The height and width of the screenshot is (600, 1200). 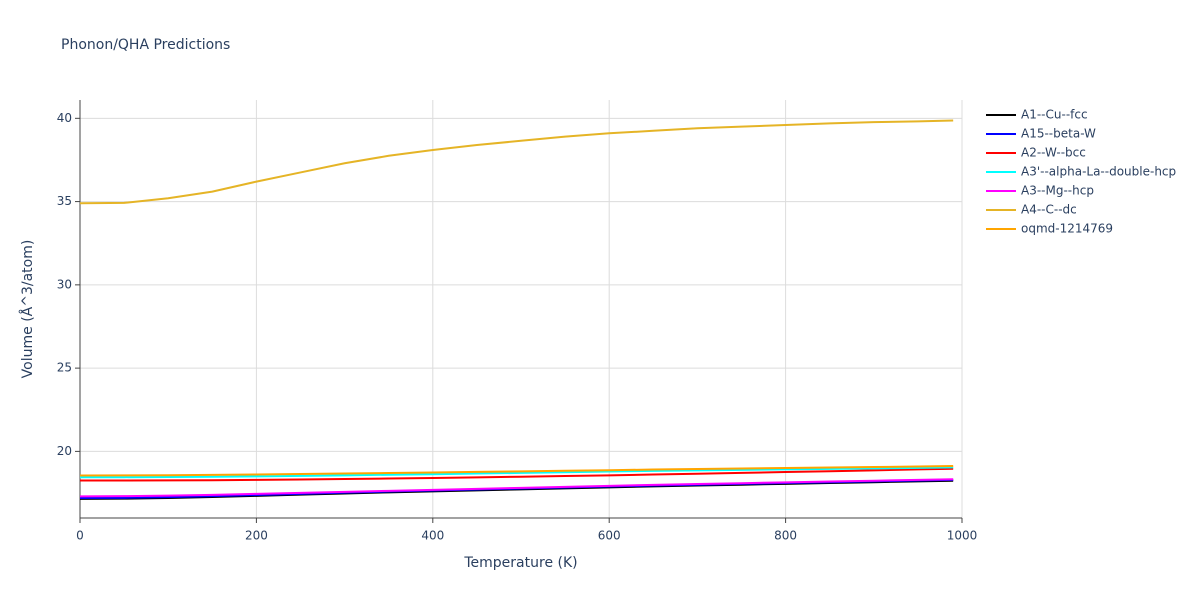 What do you see at coordinates (609, 536) in the screenshot?
I see `x-tick-label: 600` at bounding box center [609, 536].